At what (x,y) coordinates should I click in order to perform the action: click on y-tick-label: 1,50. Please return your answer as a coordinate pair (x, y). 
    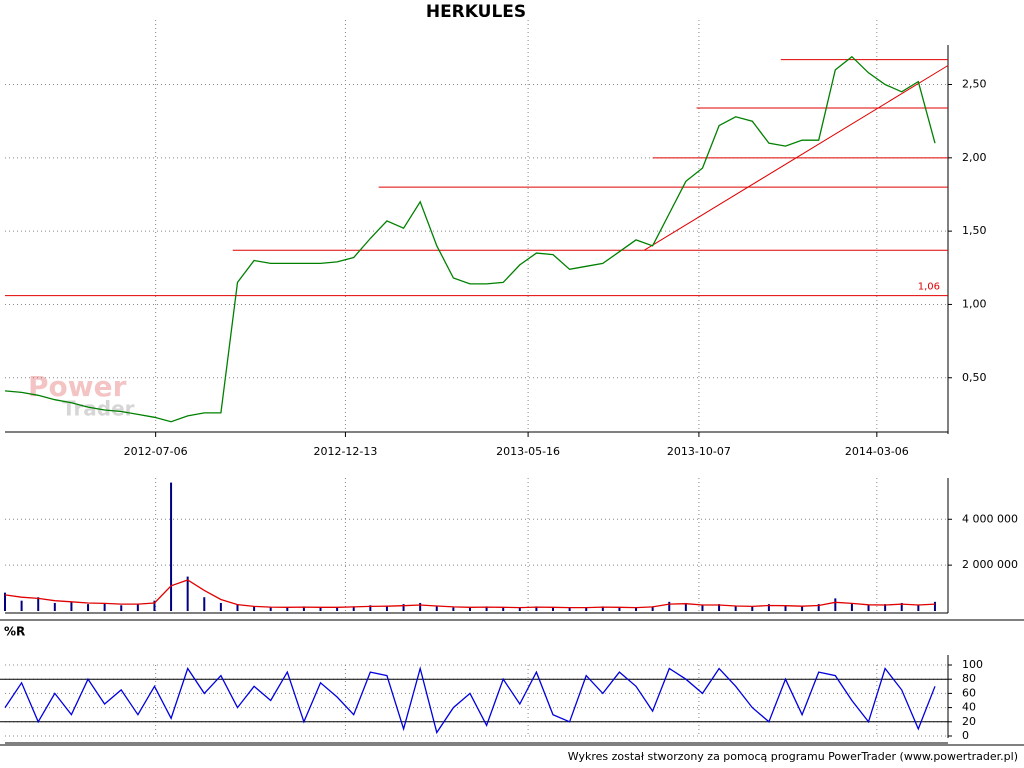
    Looking at the image, I should click on (974, 230).